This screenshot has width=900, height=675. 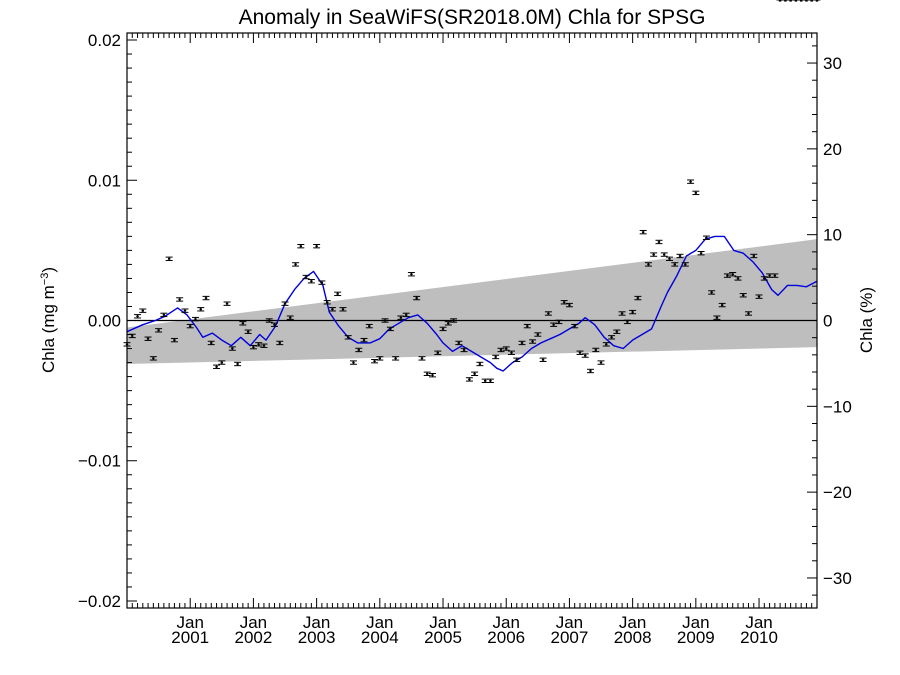 What do you see at coordinates (317, 637) in the screenshot?
I see `x-tick-label-year: 2003` at bounding box center [317, 637].